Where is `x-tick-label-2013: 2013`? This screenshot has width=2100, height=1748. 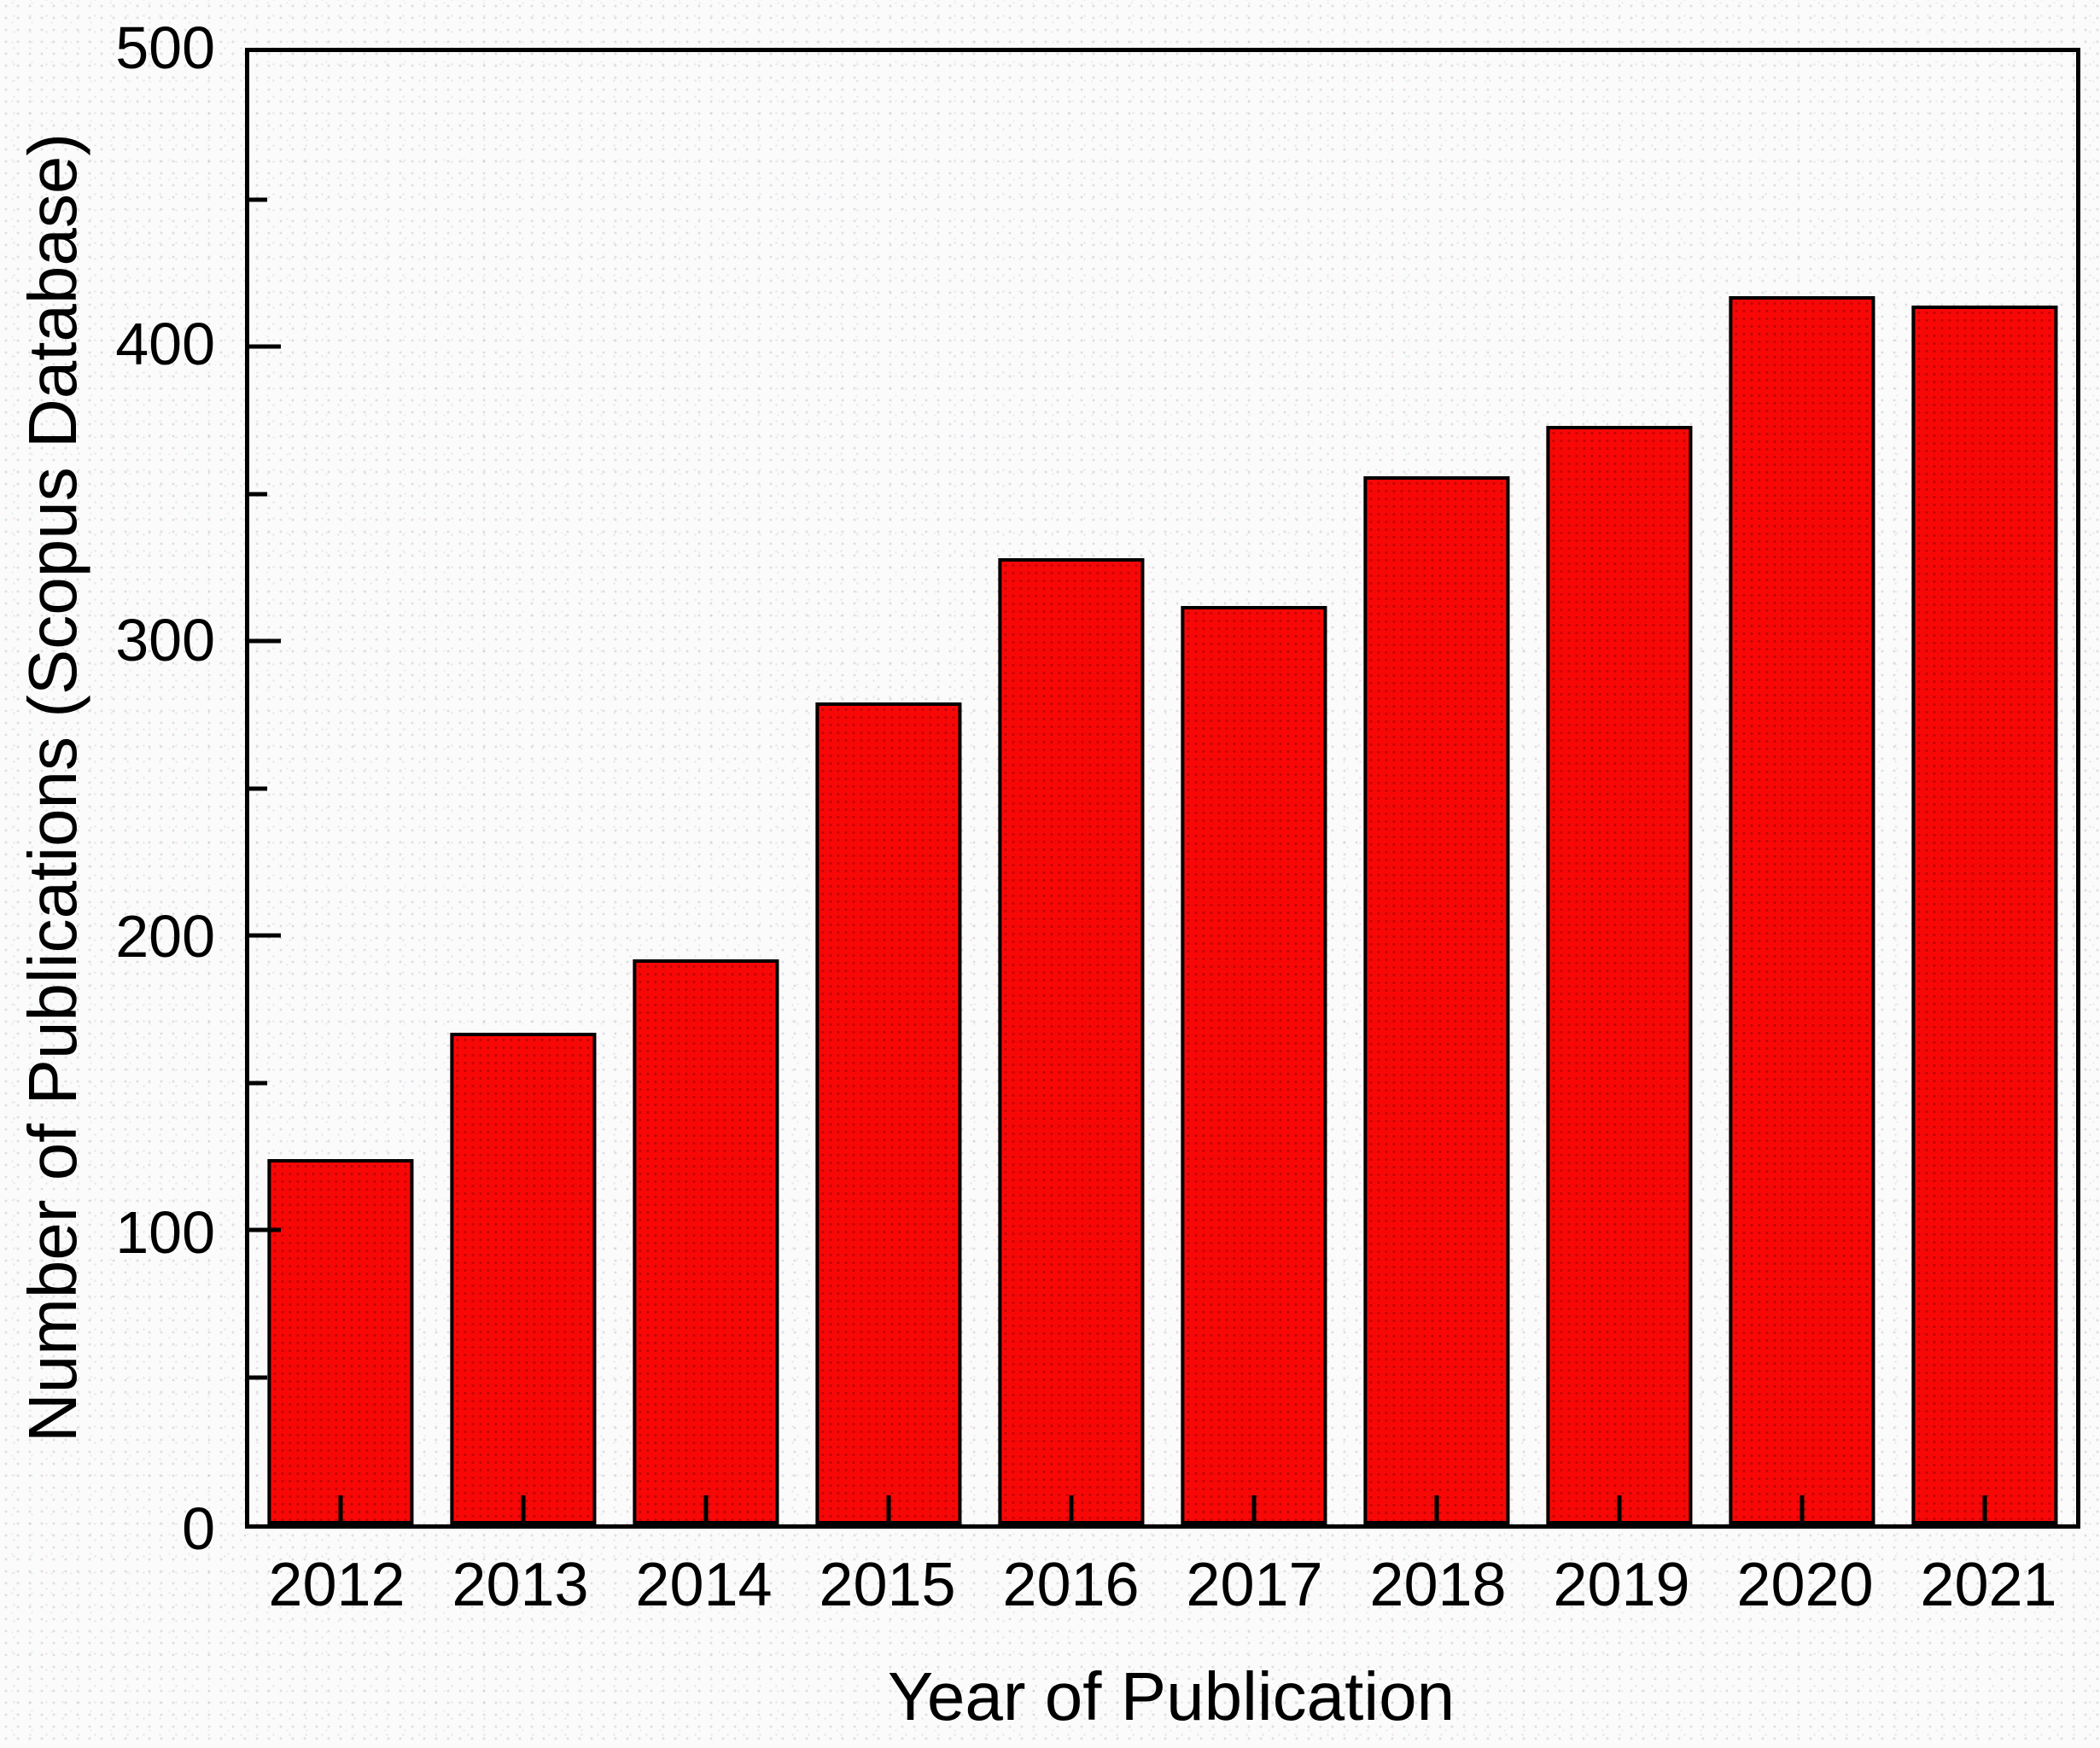
x-tick-label-2013: 2013 is located at coordinates (521, 1585).